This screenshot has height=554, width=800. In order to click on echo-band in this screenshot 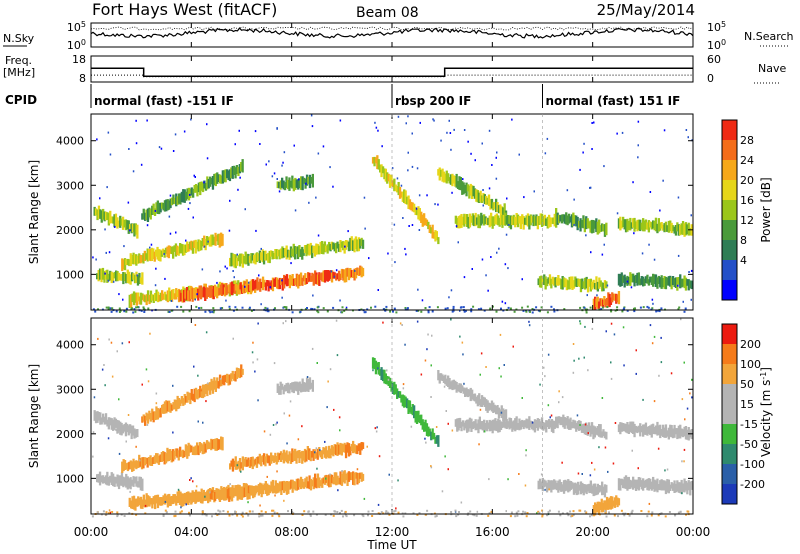, I will do `click(655, 431)`.